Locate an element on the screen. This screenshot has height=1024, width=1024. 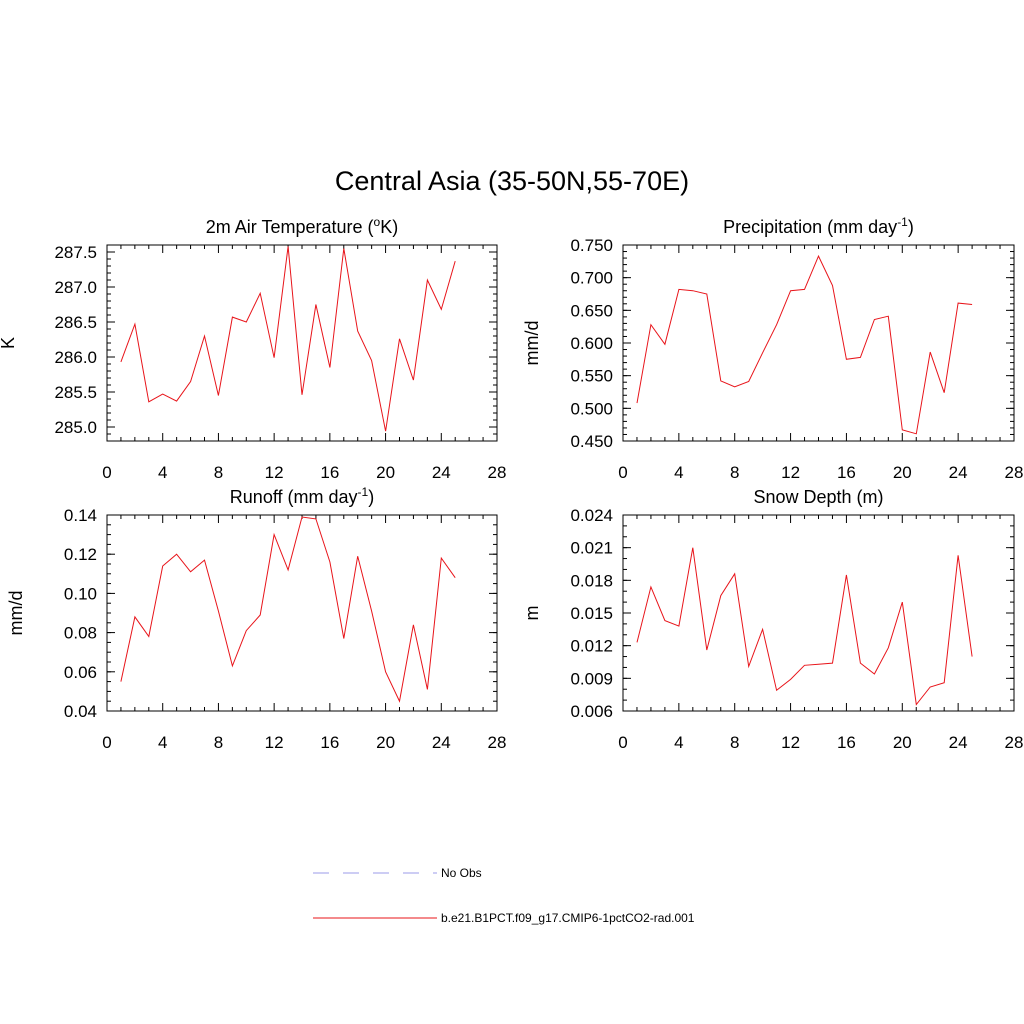
panel-title: Runoff (mm day-1) is located at coordinates (302, 496).